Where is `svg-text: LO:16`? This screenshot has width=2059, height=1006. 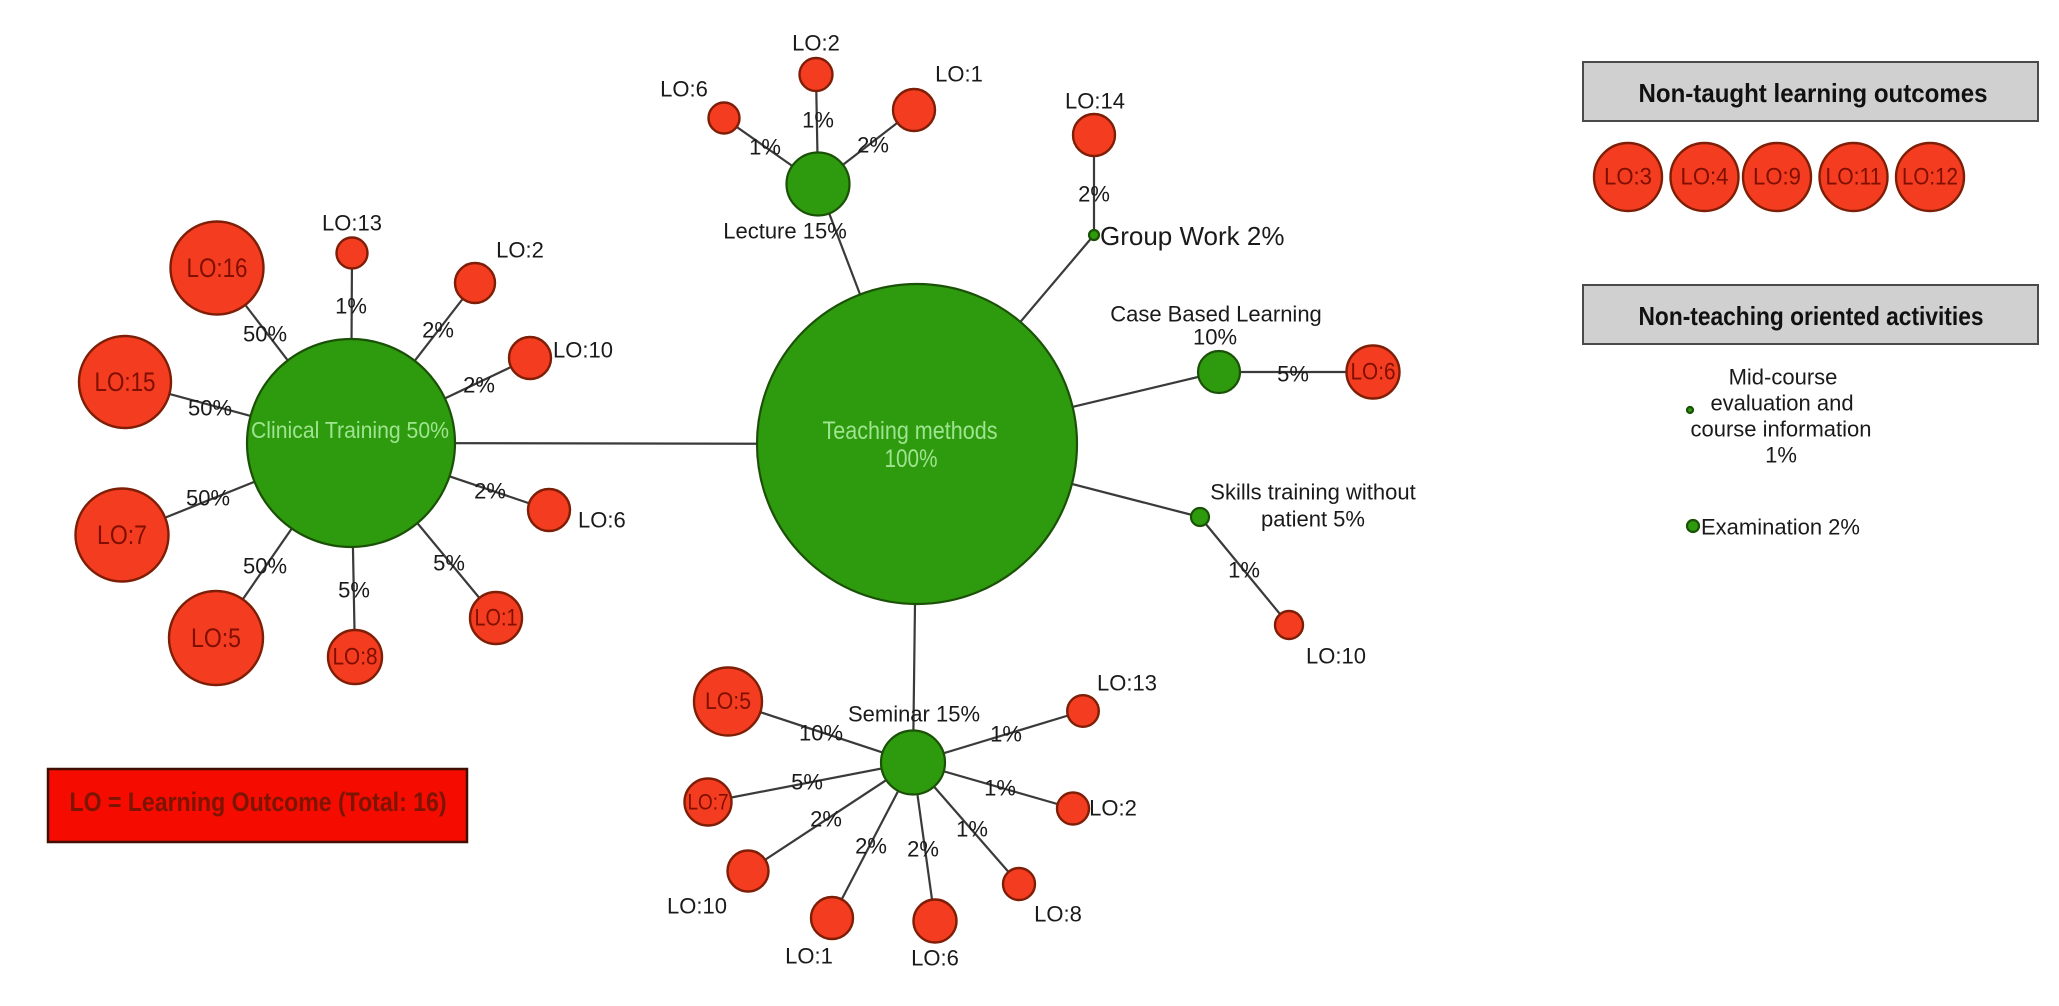 svg-text: LO:16 is located at coordinates (217, 268).